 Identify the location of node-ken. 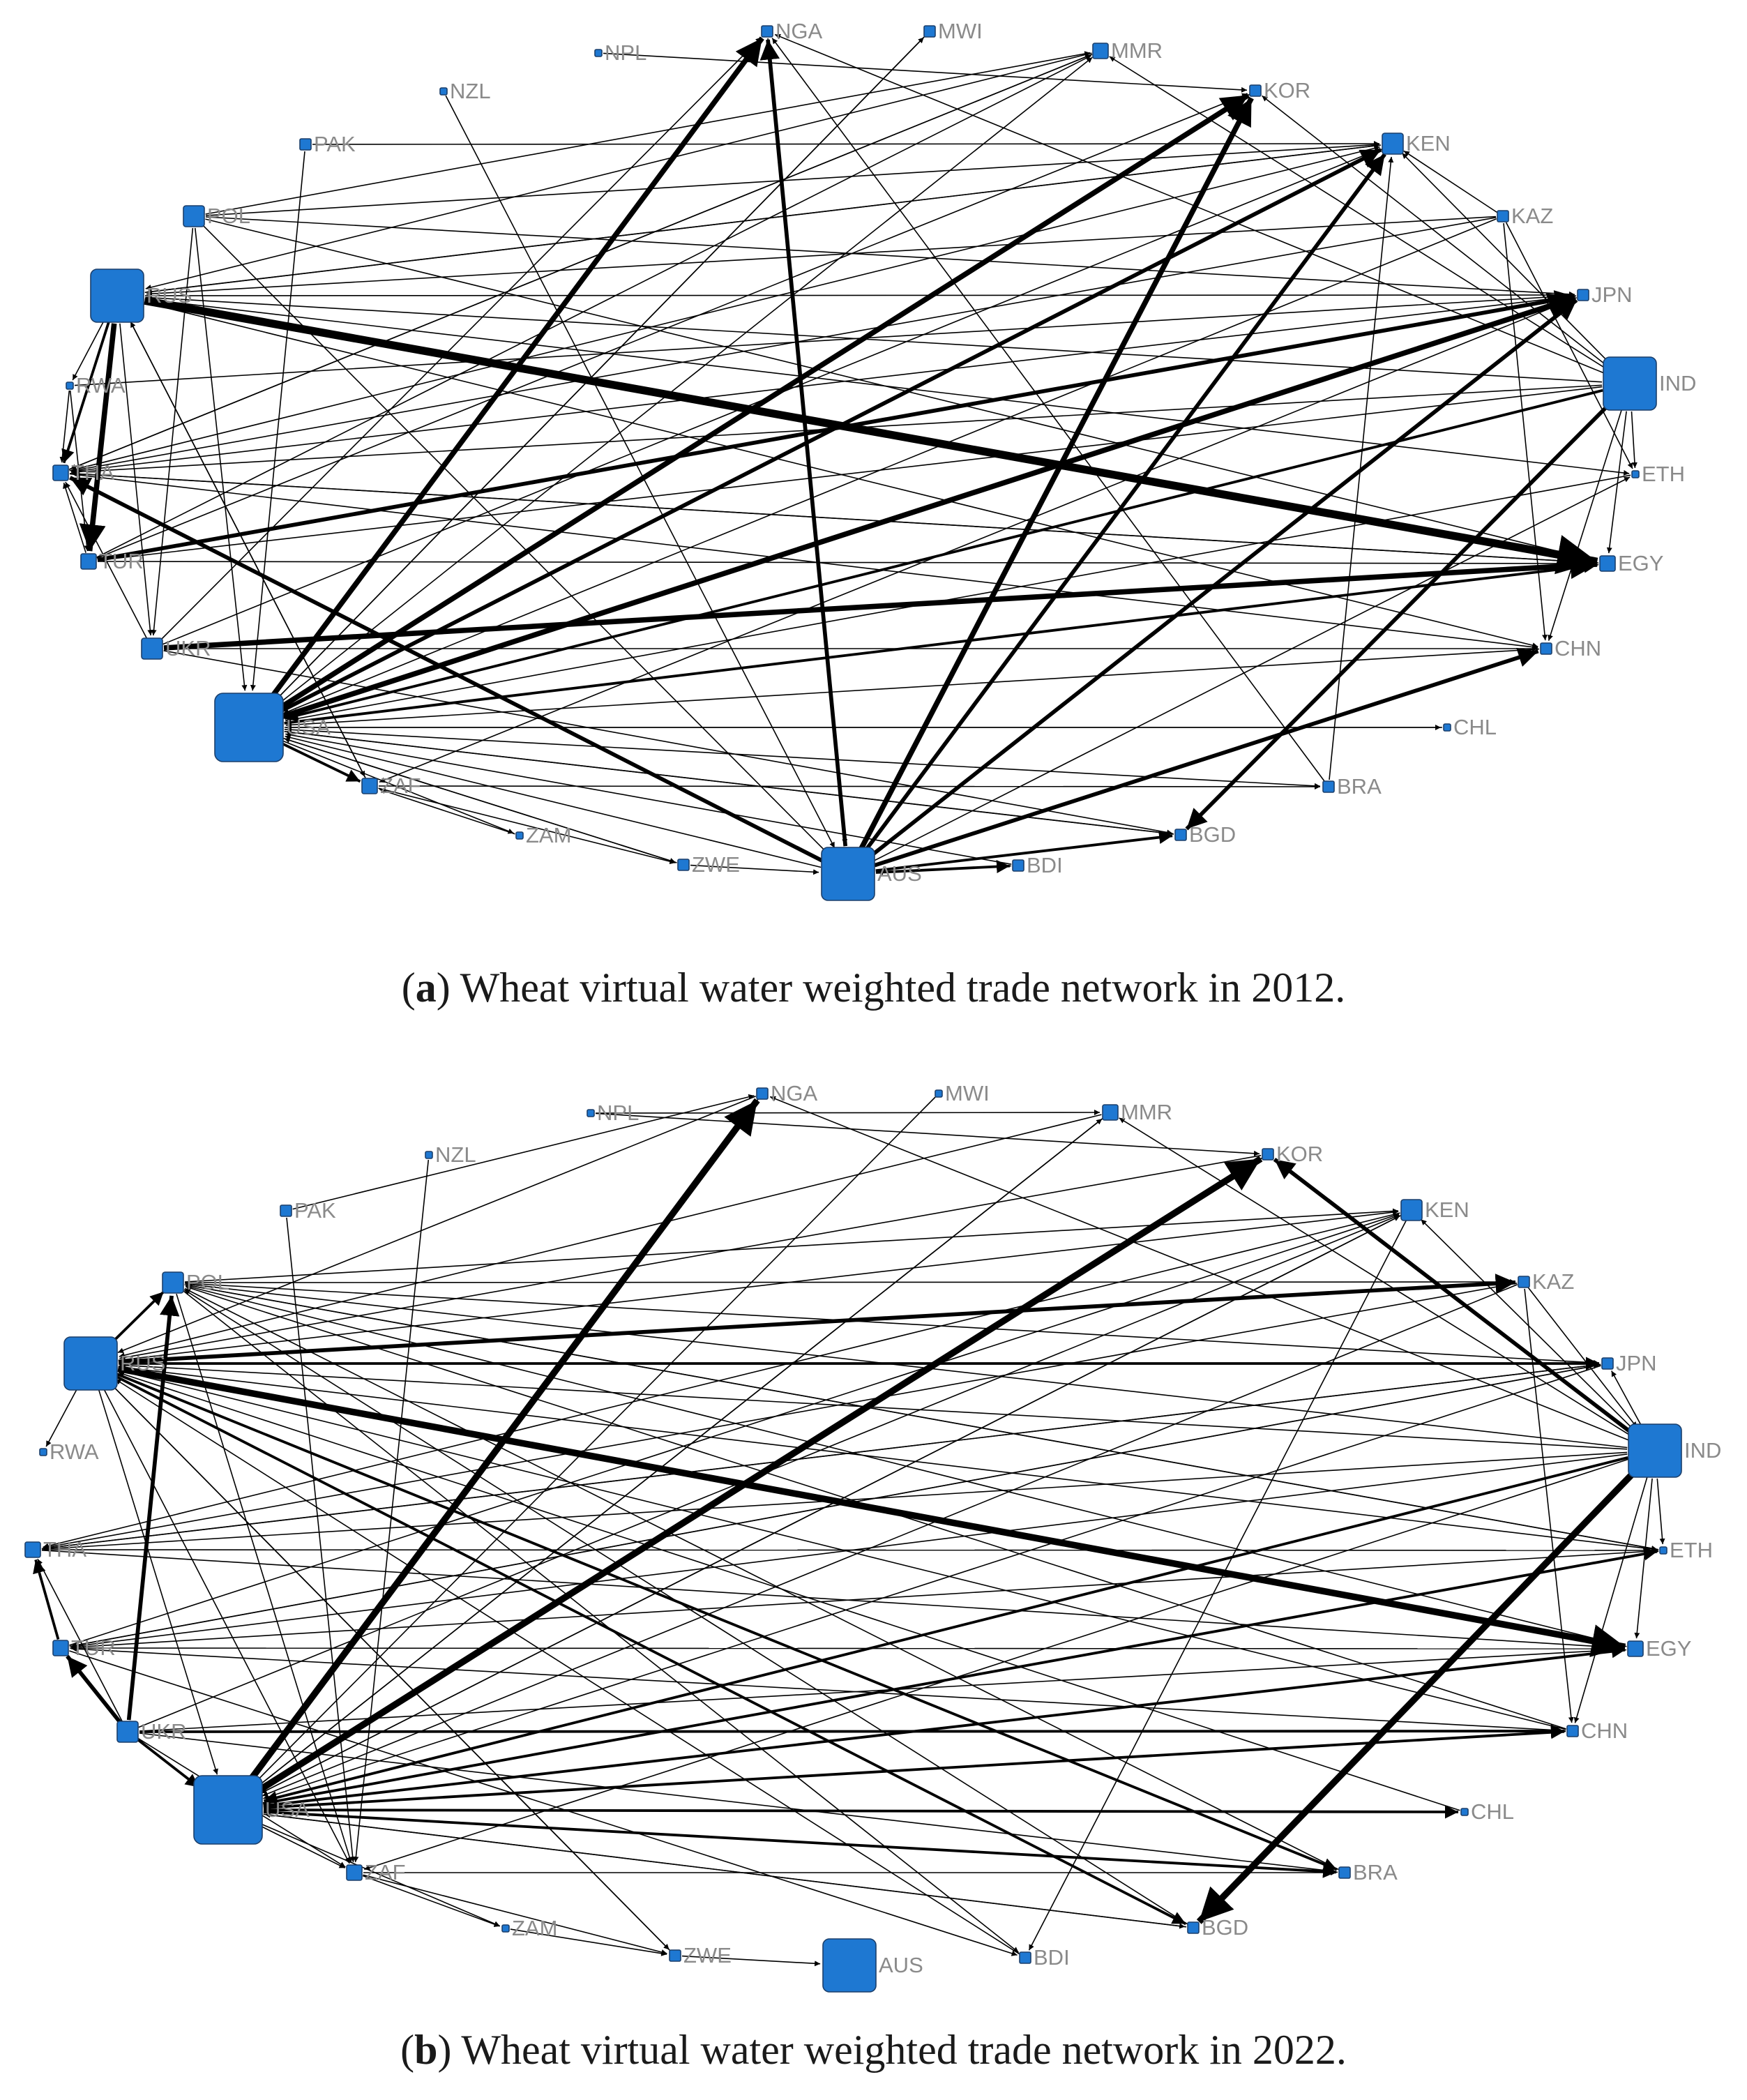
(1411, 1210).